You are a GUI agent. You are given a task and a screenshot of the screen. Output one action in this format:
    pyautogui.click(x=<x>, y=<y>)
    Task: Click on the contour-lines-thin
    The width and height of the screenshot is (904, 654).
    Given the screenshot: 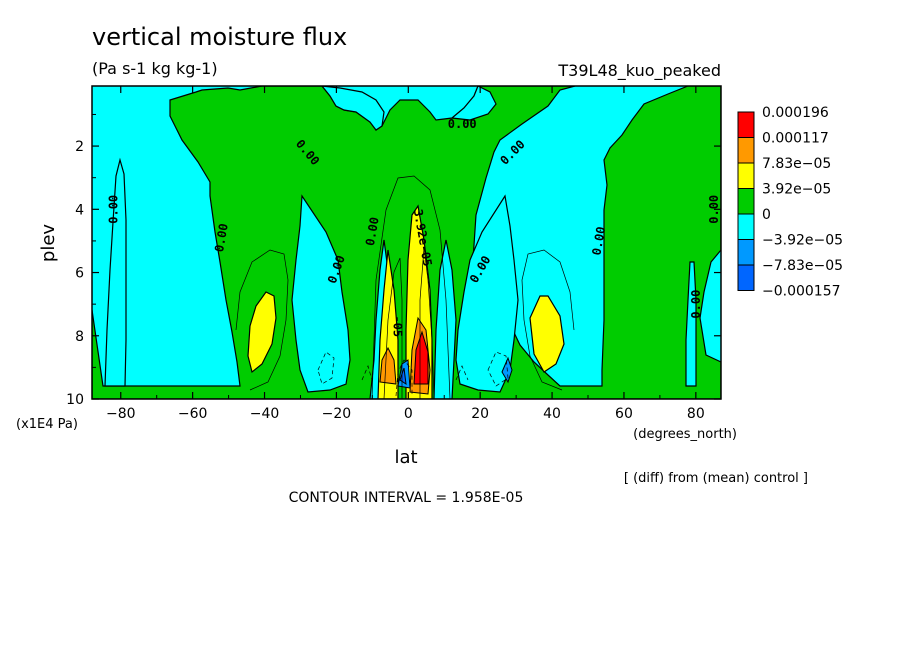 What is the action you would take?
    pyautogui.click(x=405, y=287)
    